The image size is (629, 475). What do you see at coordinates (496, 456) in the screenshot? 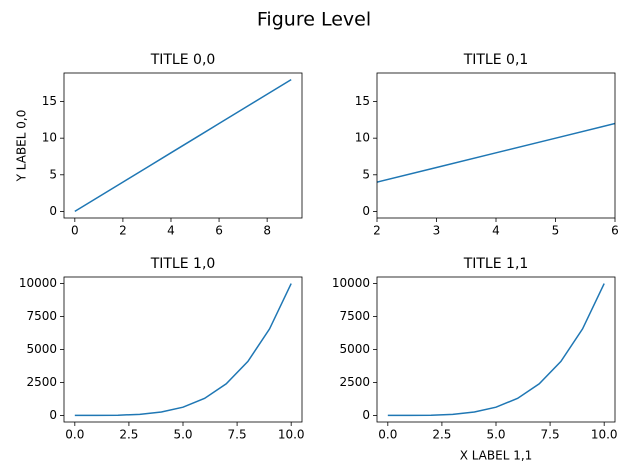
I see `x-axis-label: X LABEL 1,1` at bounding box center [496, 456].